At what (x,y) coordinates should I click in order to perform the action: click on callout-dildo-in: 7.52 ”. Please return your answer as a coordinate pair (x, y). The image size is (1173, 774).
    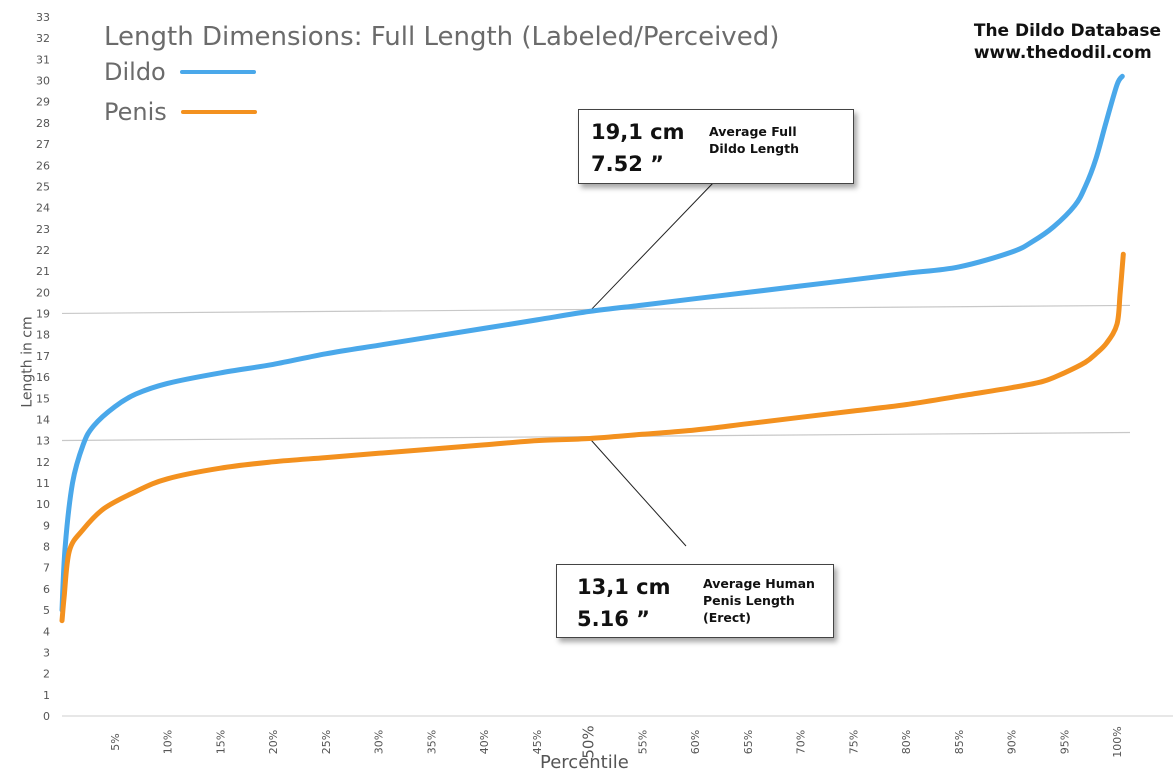
    Looking at the image, I should click on (627, 164).